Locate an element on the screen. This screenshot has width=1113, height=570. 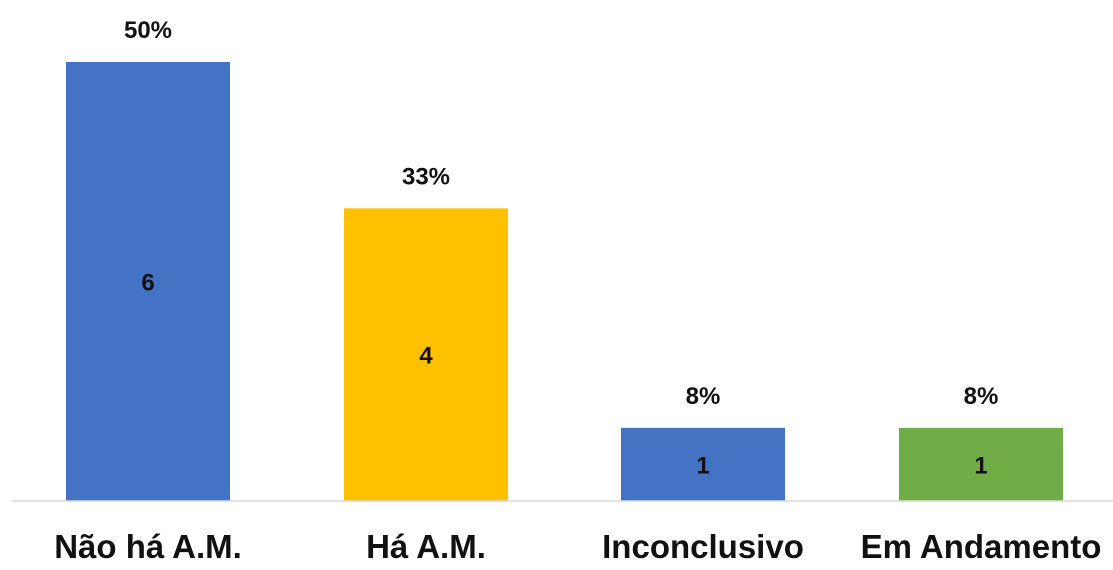
x-tick-label: Não há A.M. is located at coordinates (148, 546).